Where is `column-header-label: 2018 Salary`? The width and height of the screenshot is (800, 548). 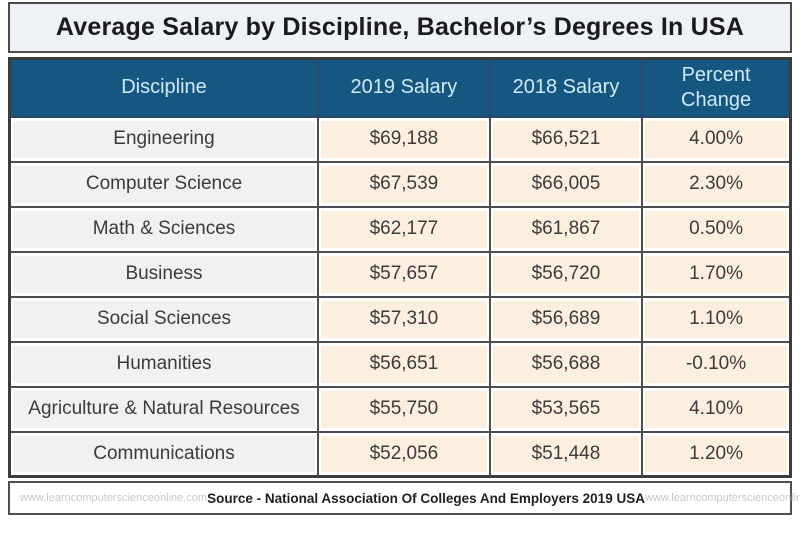 column-header-label: 2018 Salary is located at coordinates (566, 87).